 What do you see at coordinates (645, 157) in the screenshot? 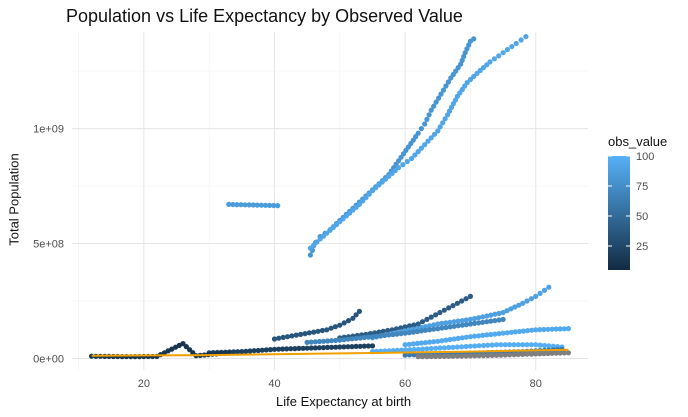
I see `colorbar-label: 100` at bounding box center [645, 157].